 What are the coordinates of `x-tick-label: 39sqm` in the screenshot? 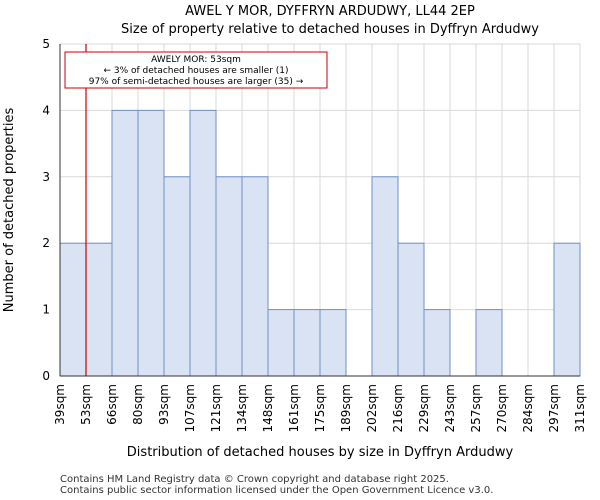 It's located at (60, 404).